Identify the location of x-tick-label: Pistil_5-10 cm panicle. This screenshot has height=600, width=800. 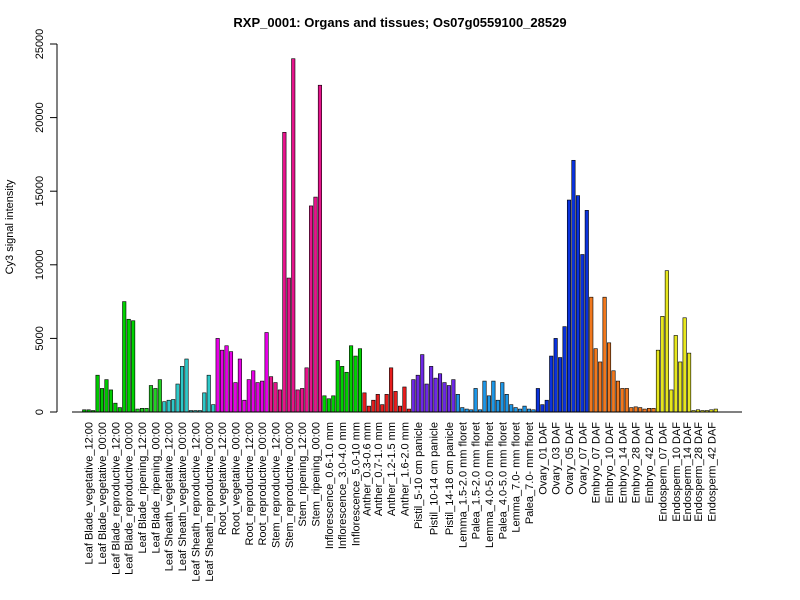
(419, 475).